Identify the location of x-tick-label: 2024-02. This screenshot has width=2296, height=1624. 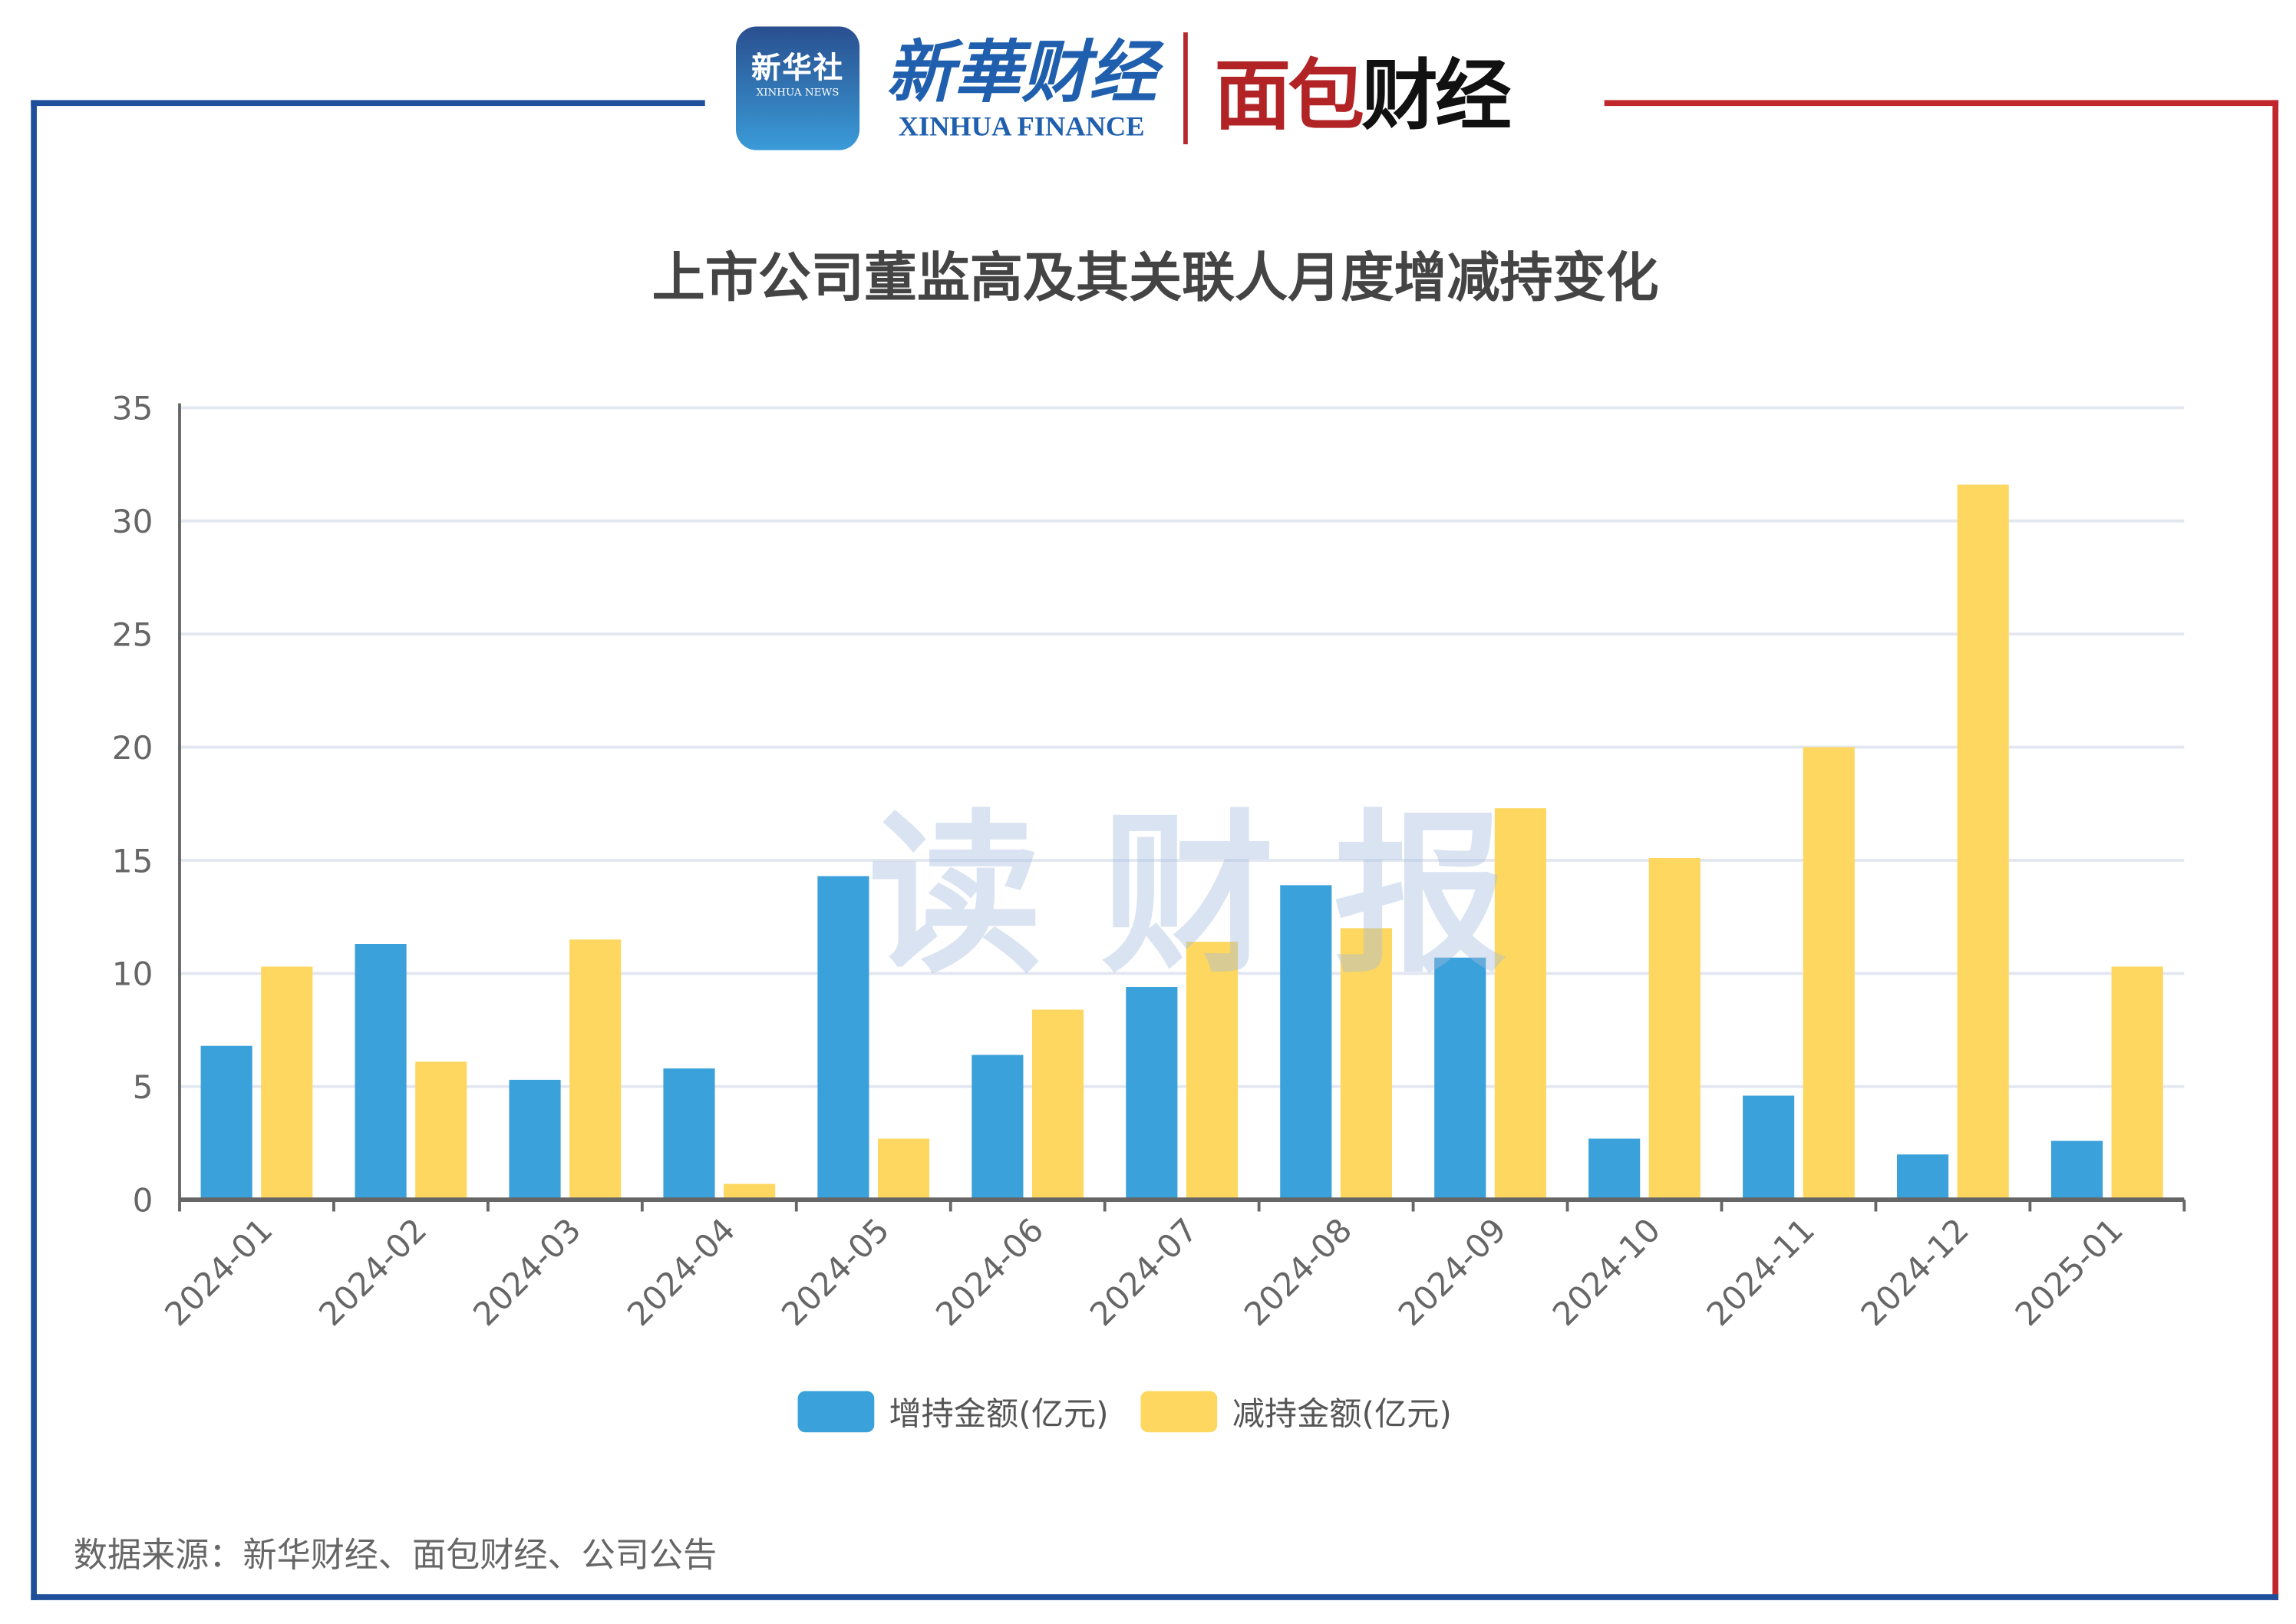
(373, 1272).